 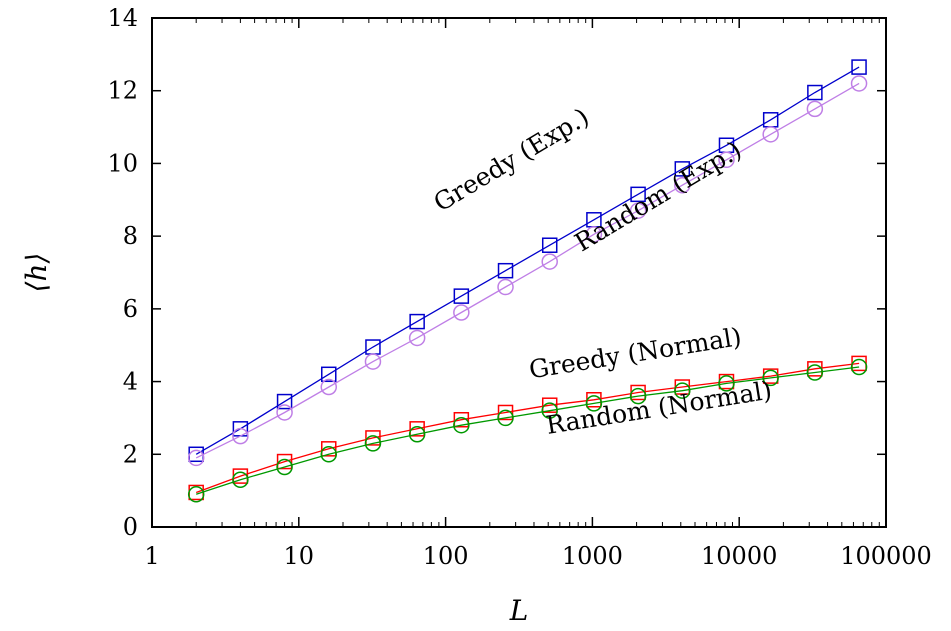 What do you see at coordinates (130, 382) in the screenshot?
I see `y-tick-label: 4` at bounding box center [130, 382].